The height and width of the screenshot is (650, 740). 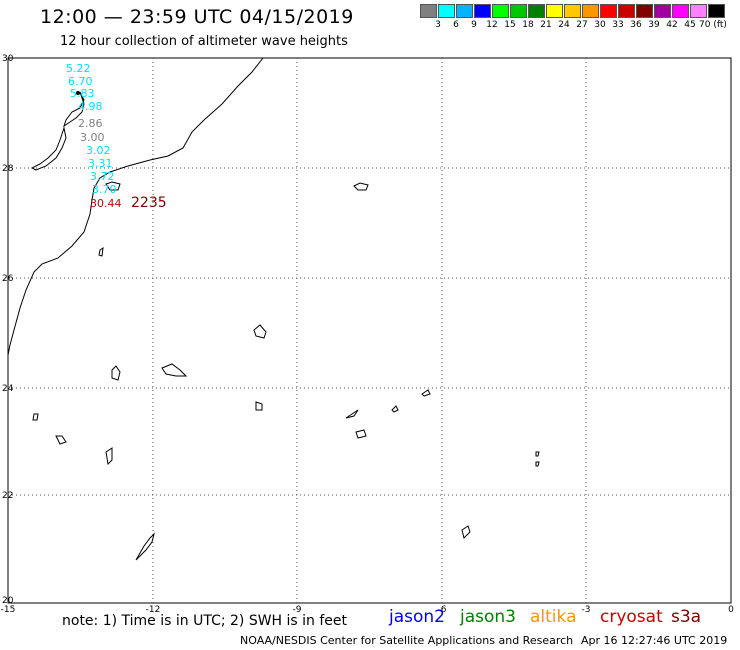 What do you see at coordinates (553, 617) in the screenshot?
I see `satellite-name-altika: altika` at bounding box center [553, 617].